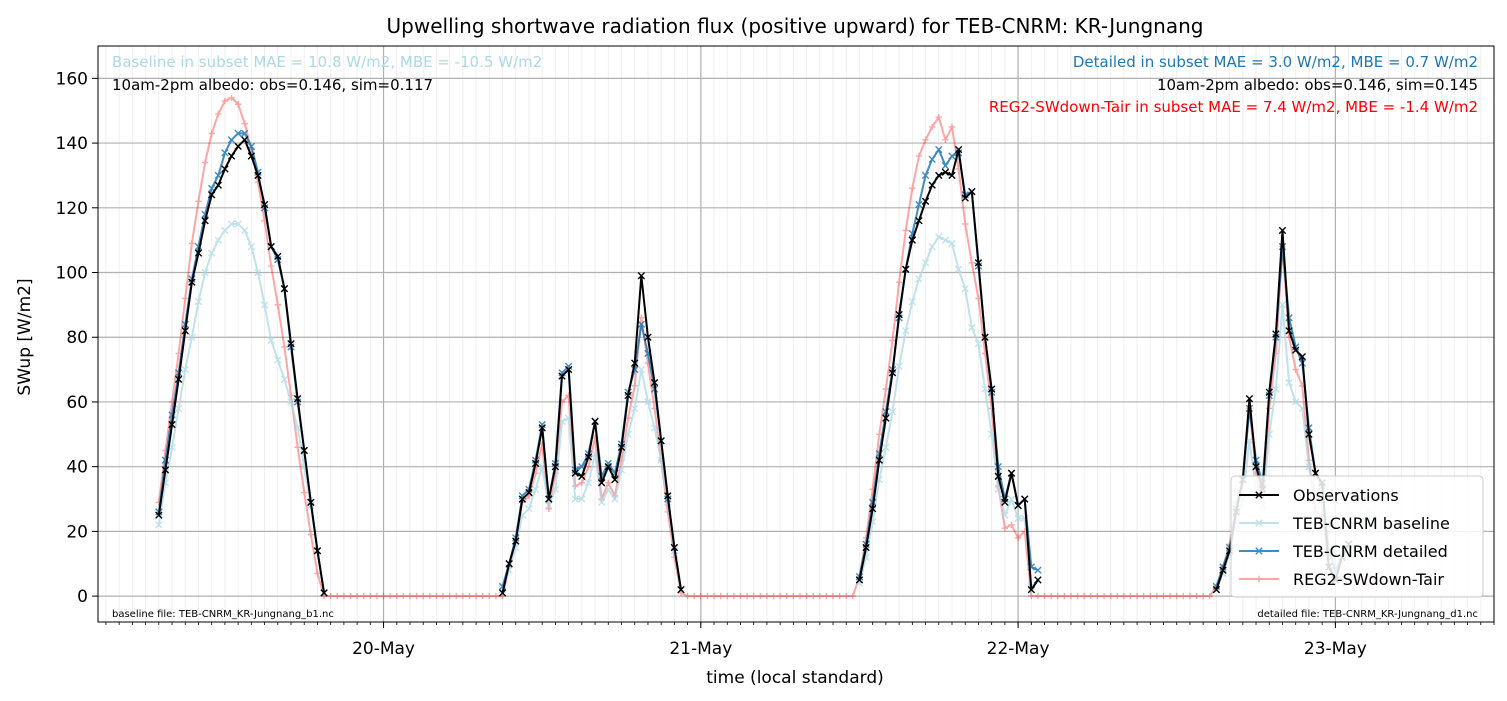  What do you see at coordinates (25, 336) in the screenshot?
I see `y-axis-label: SWup [W/m2]` at bounding box center [25, 336].